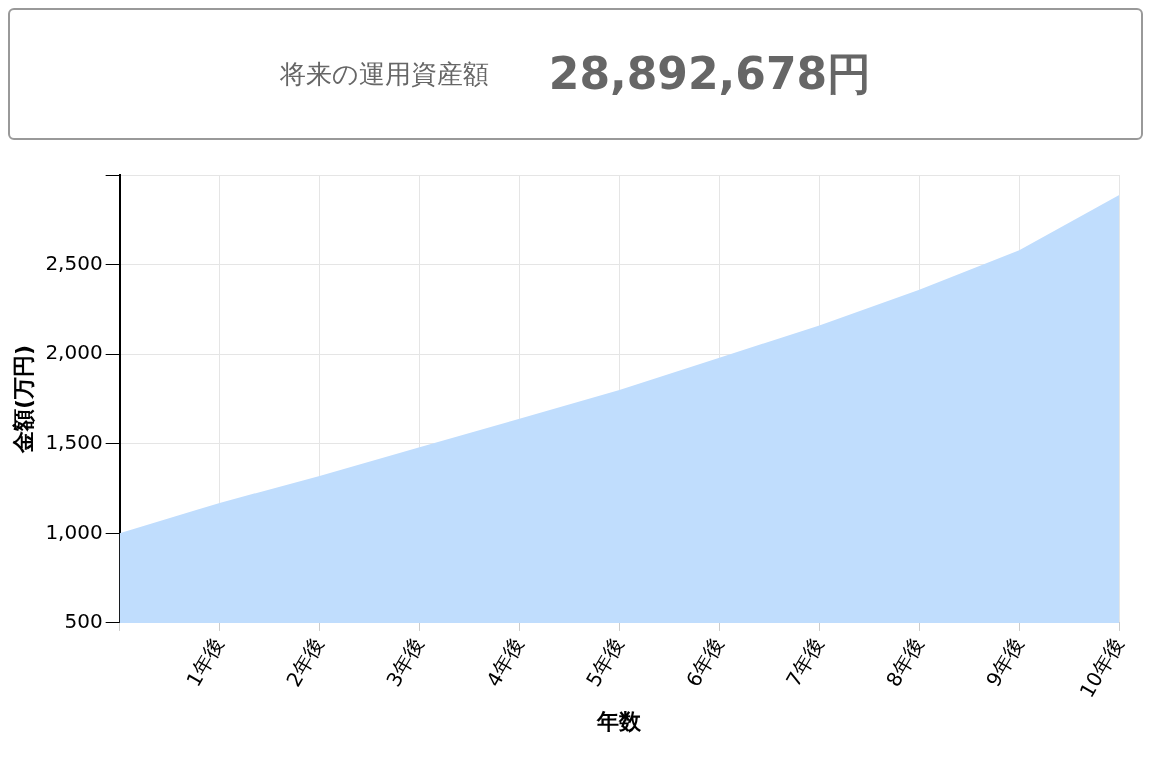 This screenshot has height=778, width=1151. Describe the element at coordinates (74, 531) in the screenshot. I see `y-tick-label: 1,000` at that location.